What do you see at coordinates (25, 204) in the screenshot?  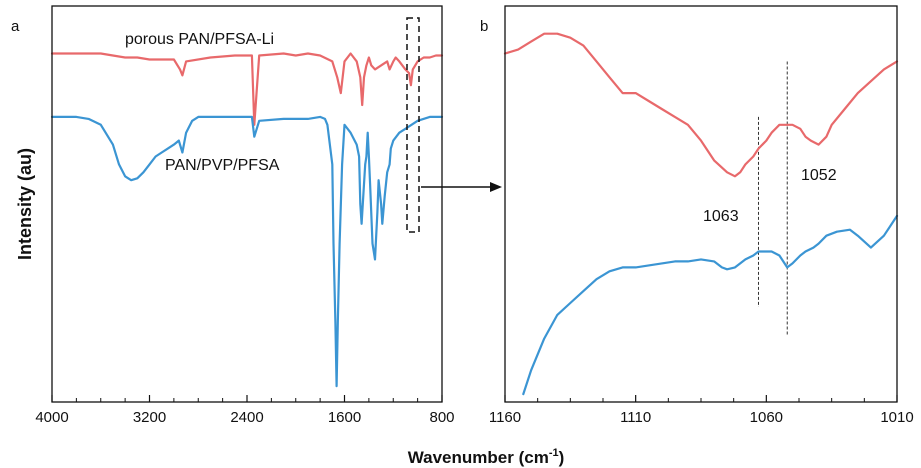 I see `y-axis-title: Intensity (au)` at bounding box center [25, 204].